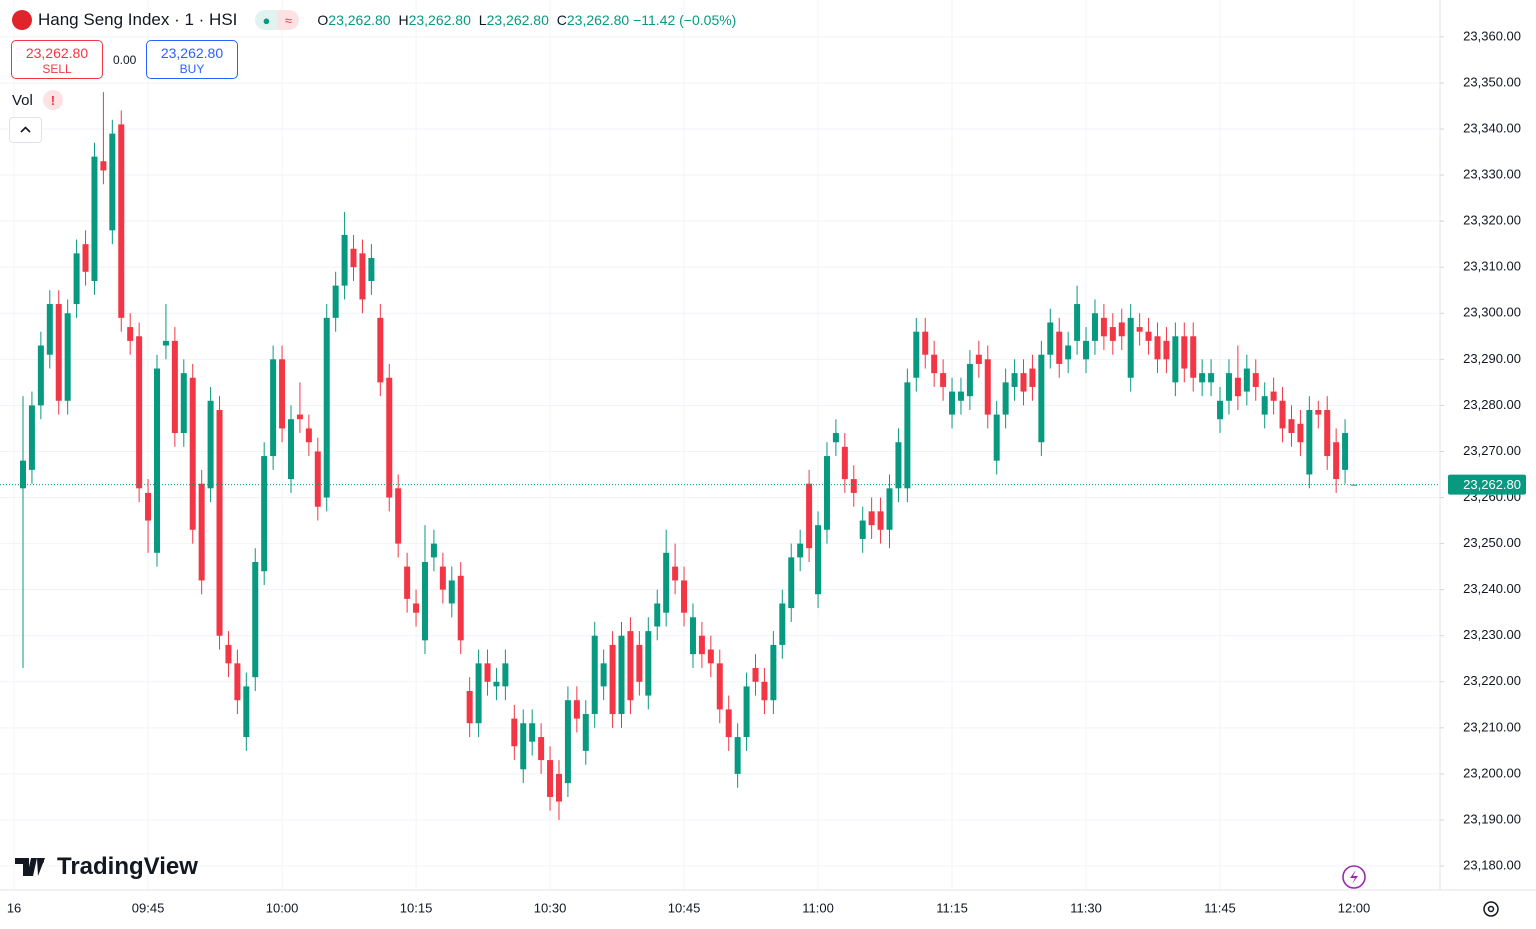 This screenshot has width=1536, height=929. What do you see at coordinates (1492, 450) in the screenshot?
I see `y-tick-label: 23,270.00` at bounding box center [1492, 450].